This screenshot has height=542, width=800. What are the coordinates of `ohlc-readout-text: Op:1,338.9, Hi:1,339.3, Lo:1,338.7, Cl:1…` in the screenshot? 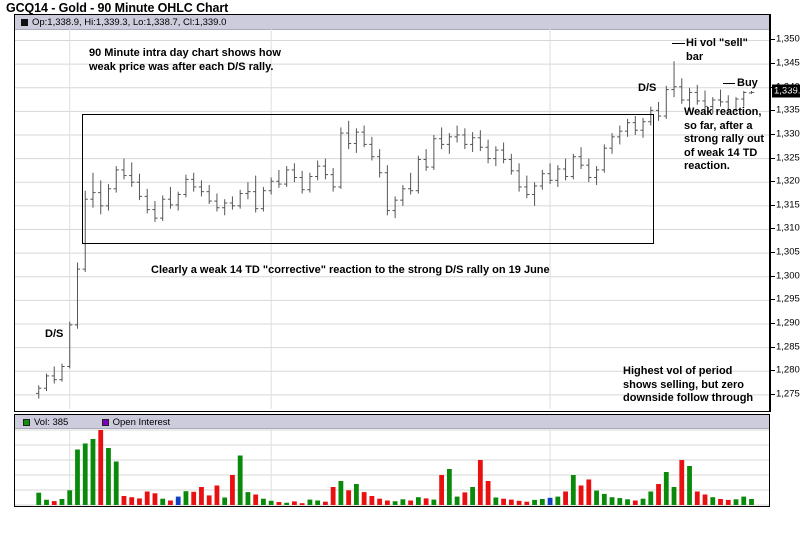 It's located at (129, 22).